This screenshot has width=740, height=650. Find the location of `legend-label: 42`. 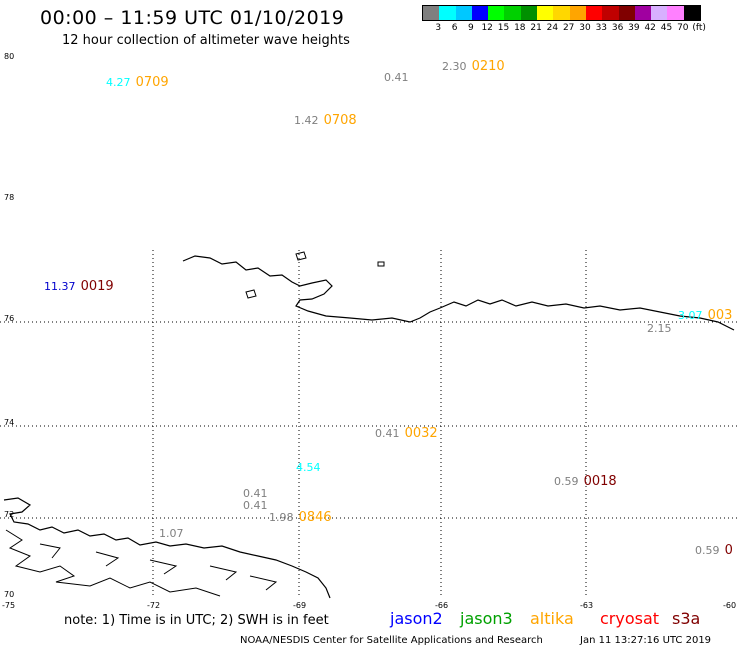

legend-label: 42 is located at coordinates (650, 28).